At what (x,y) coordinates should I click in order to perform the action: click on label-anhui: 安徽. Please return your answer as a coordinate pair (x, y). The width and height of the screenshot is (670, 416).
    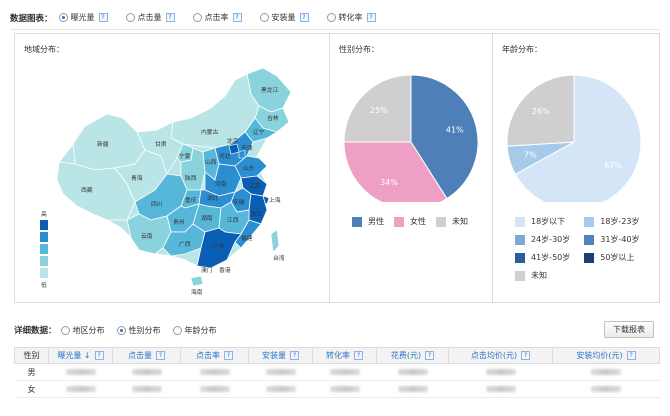
    Looking at the image, I should click on (239, 202).